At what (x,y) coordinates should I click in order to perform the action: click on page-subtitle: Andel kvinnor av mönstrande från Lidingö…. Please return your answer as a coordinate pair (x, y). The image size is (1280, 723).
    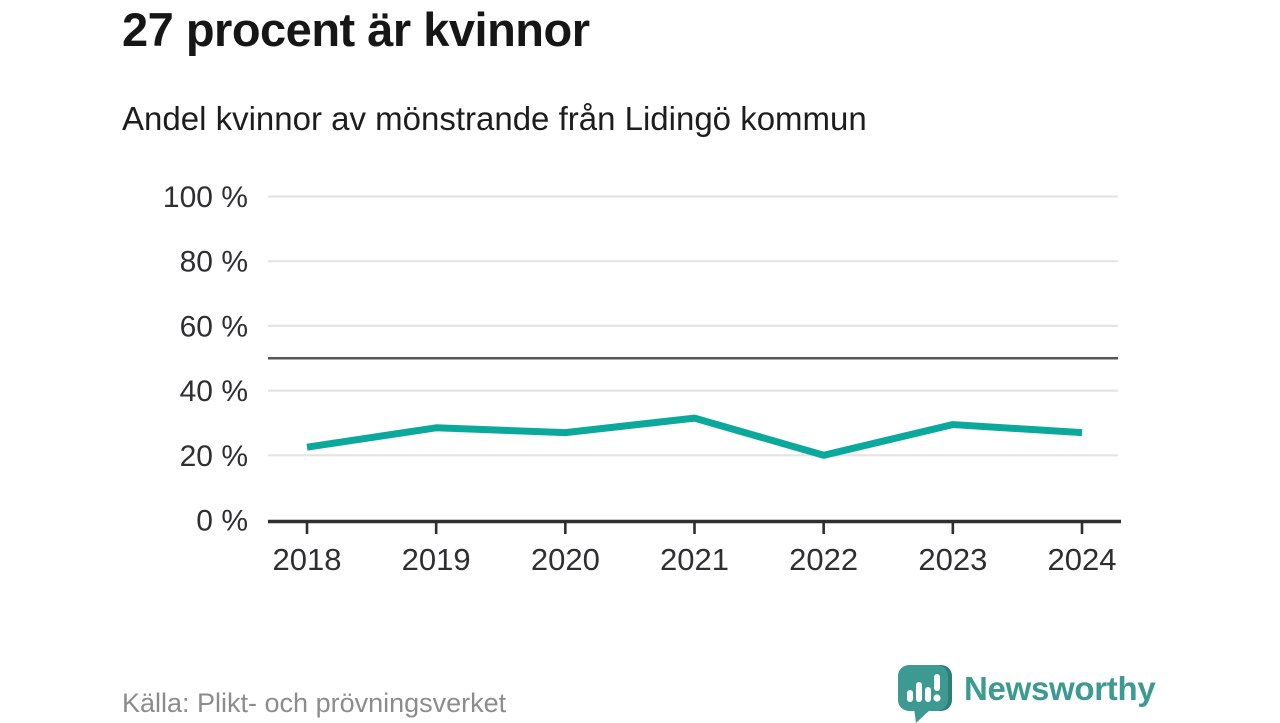
    Looking at the image, I should click on (494, 118).